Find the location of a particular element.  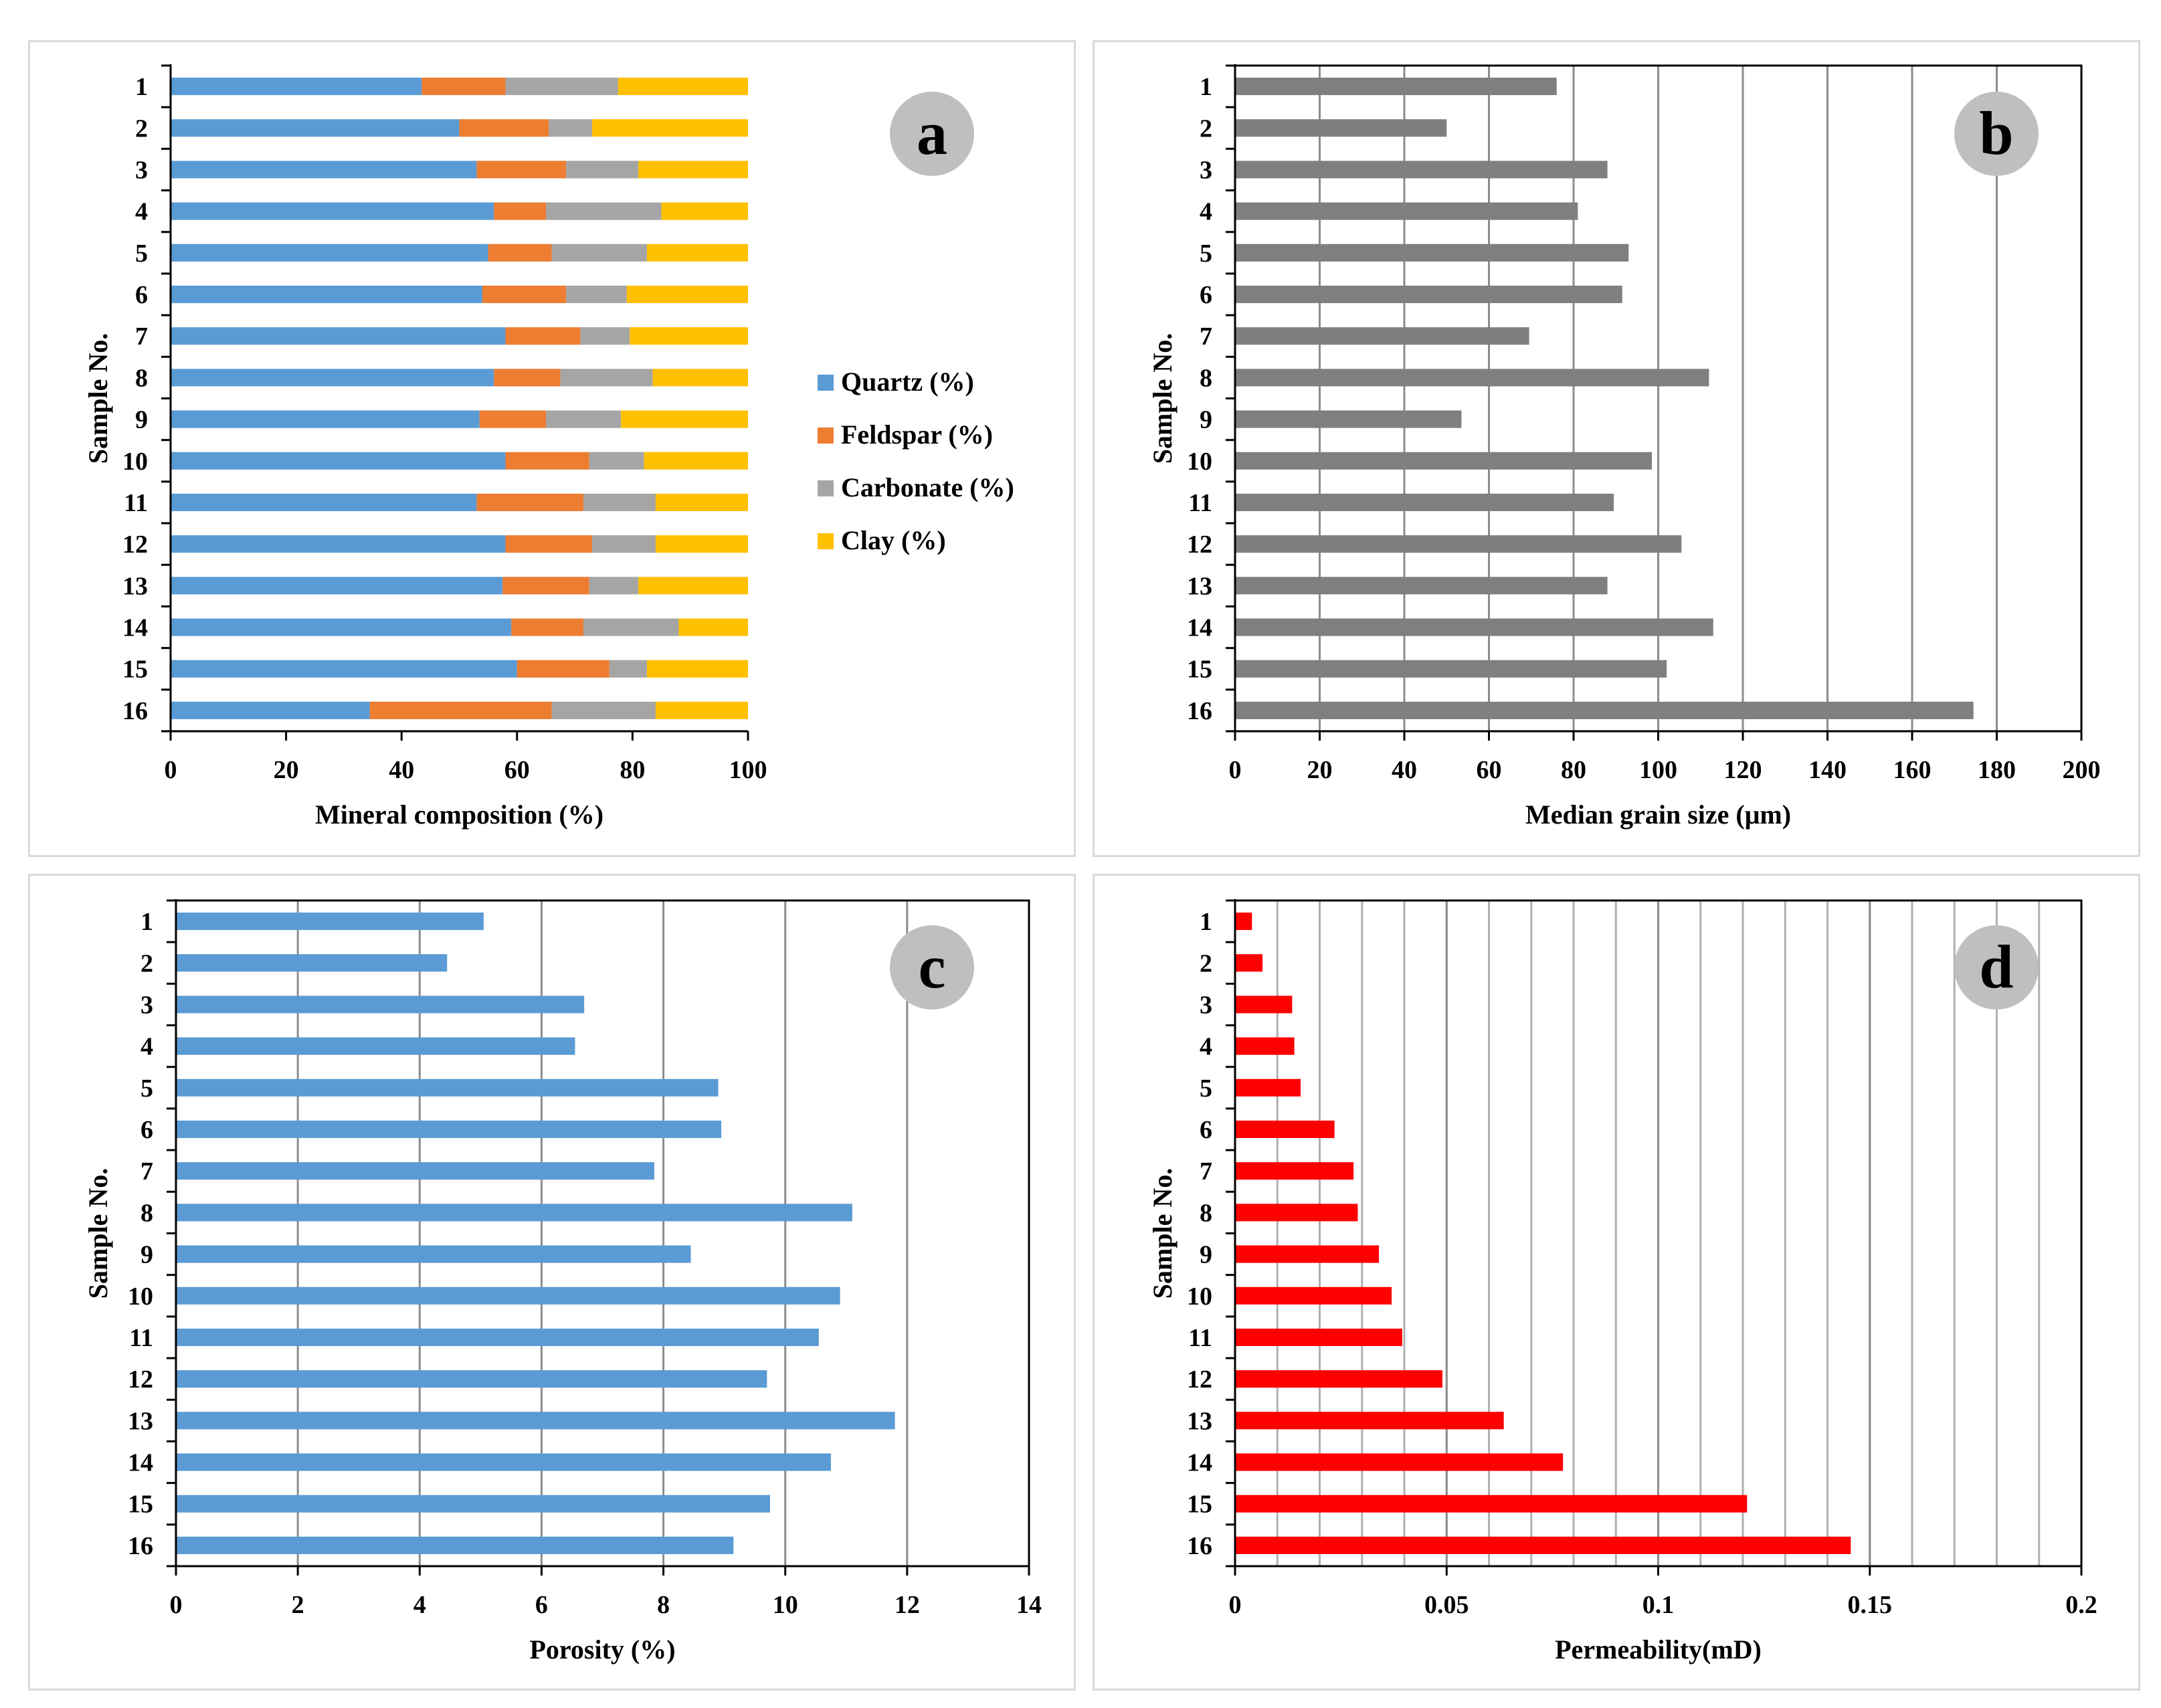

x-tick-label: 0.05 is located at coordinates (1446, 1605).